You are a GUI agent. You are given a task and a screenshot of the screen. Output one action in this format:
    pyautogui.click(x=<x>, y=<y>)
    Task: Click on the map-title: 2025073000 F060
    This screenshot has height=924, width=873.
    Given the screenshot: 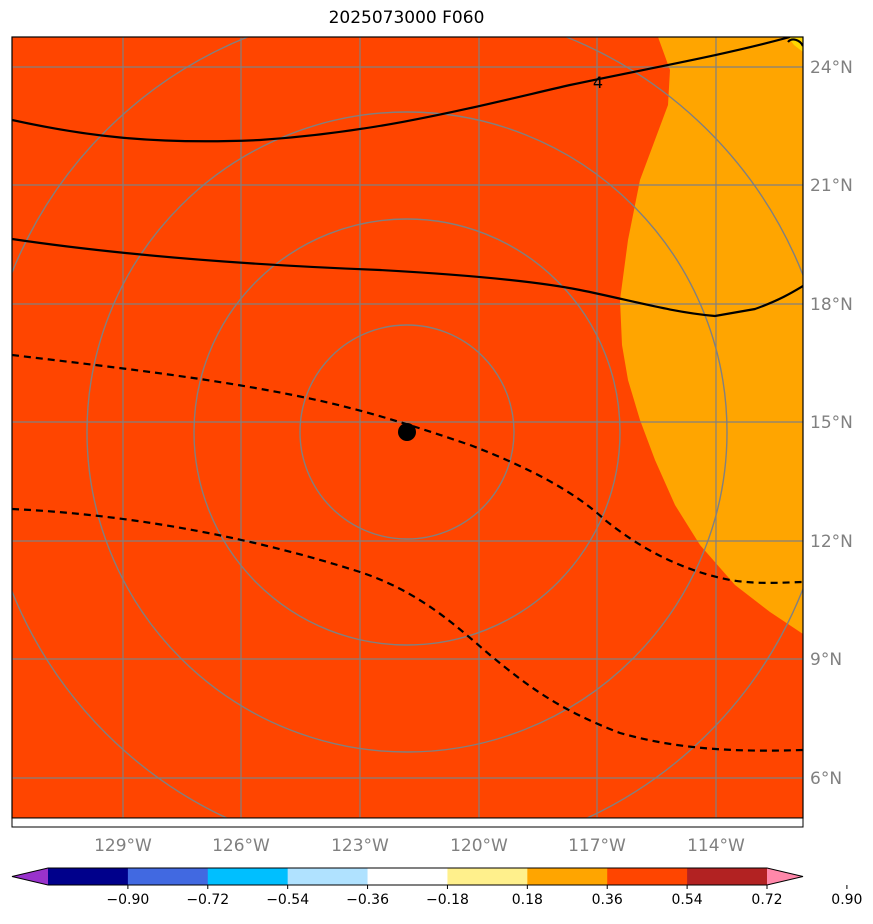 What is the action you would take?
    pyautogui.click(x=406, y=18)
    